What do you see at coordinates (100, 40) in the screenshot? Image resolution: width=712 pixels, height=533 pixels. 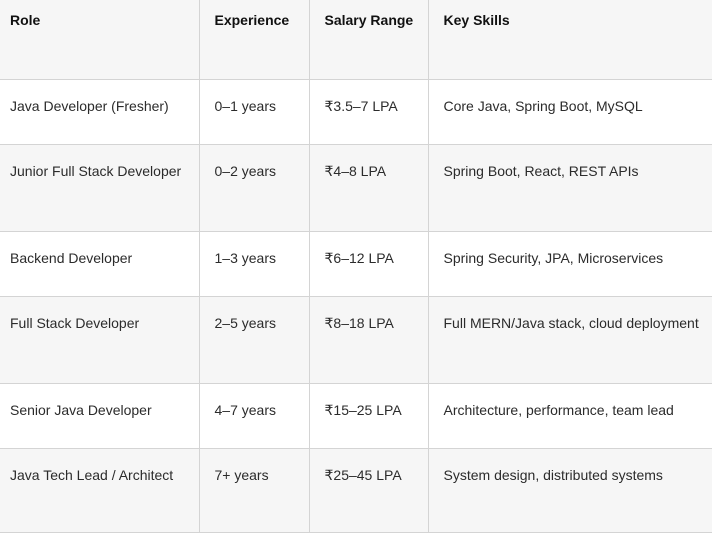 I see `header-role: Role` at bounding box center [100, 40].